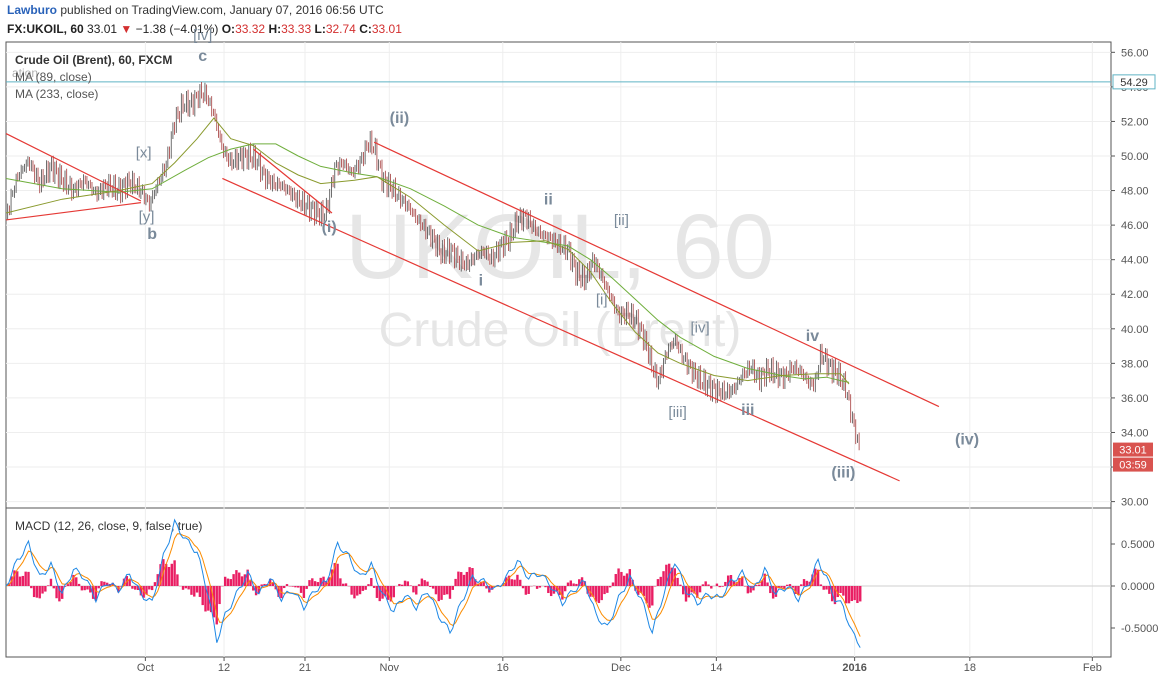 The image size is (1169, 683). Describe the element at coordinates (224, 668) in the screenshot. I see `time-tick-label: 12` at that location.